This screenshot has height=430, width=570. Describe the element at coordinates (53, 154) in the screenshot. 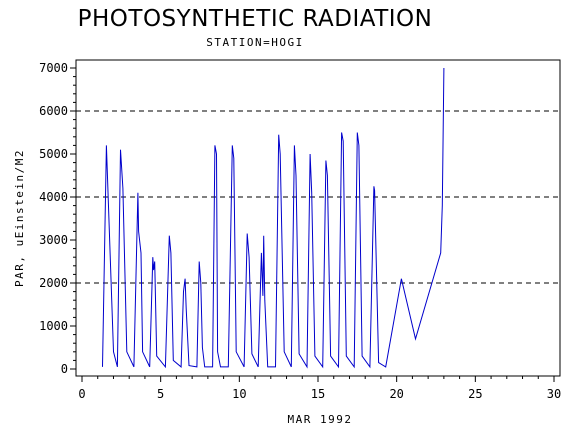

I see `y-tick-label: 5000` at that location.